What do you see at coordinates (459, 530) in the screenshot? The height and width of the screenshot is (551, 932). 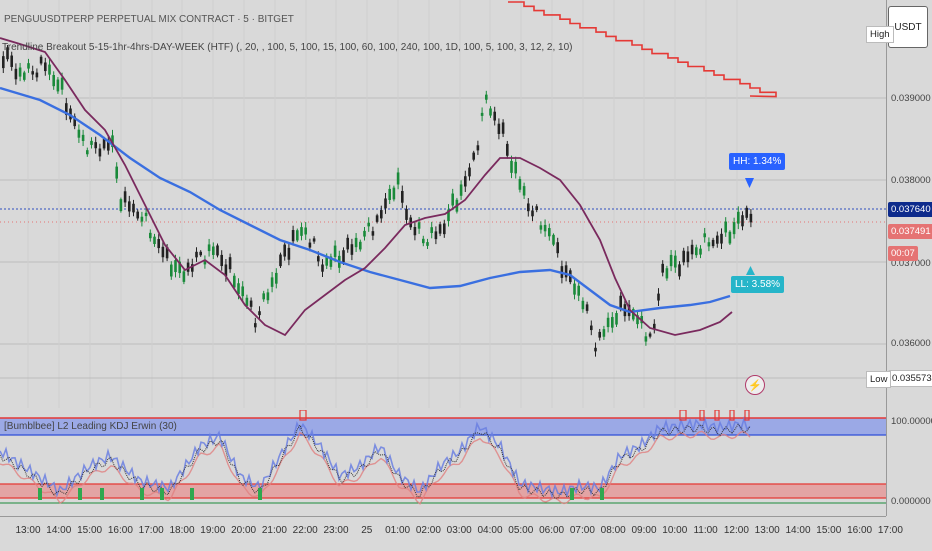 I see `time-label: 03:00` at bounding box center [459, 530].